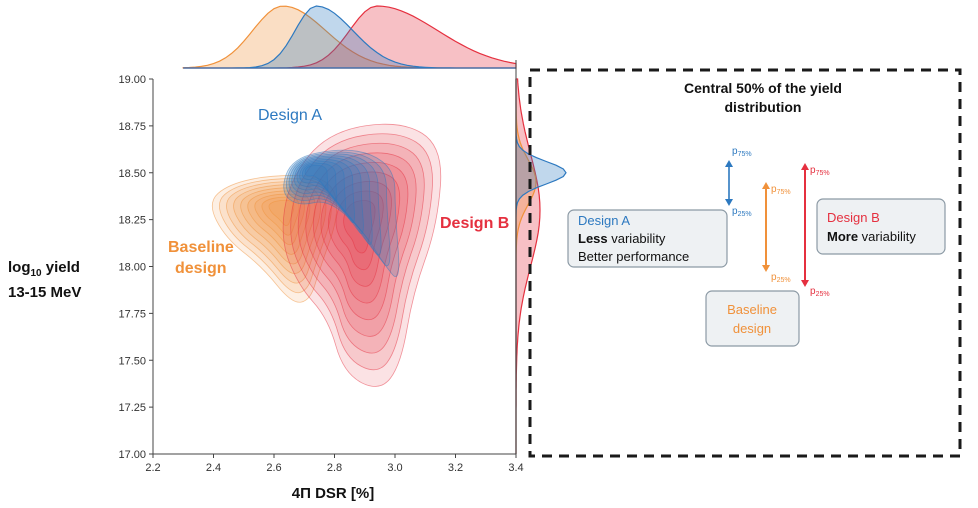 The image size is (978, 508). I want to click on y-tick-label: 18.50, so click(132, 174).